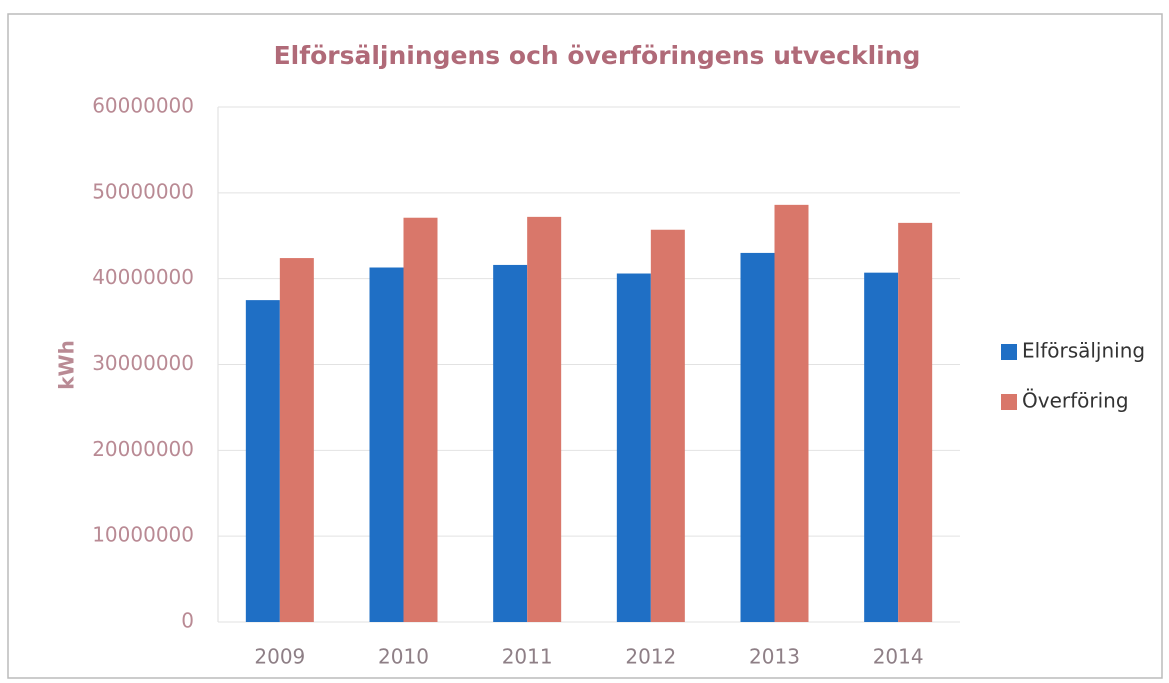 The height and width of the screenshot is (683, 1169). What do you see at coordinates (143, 106) in the screenshot?
I see `y-tick-label: 60000000` at bounding box center [143, 106].